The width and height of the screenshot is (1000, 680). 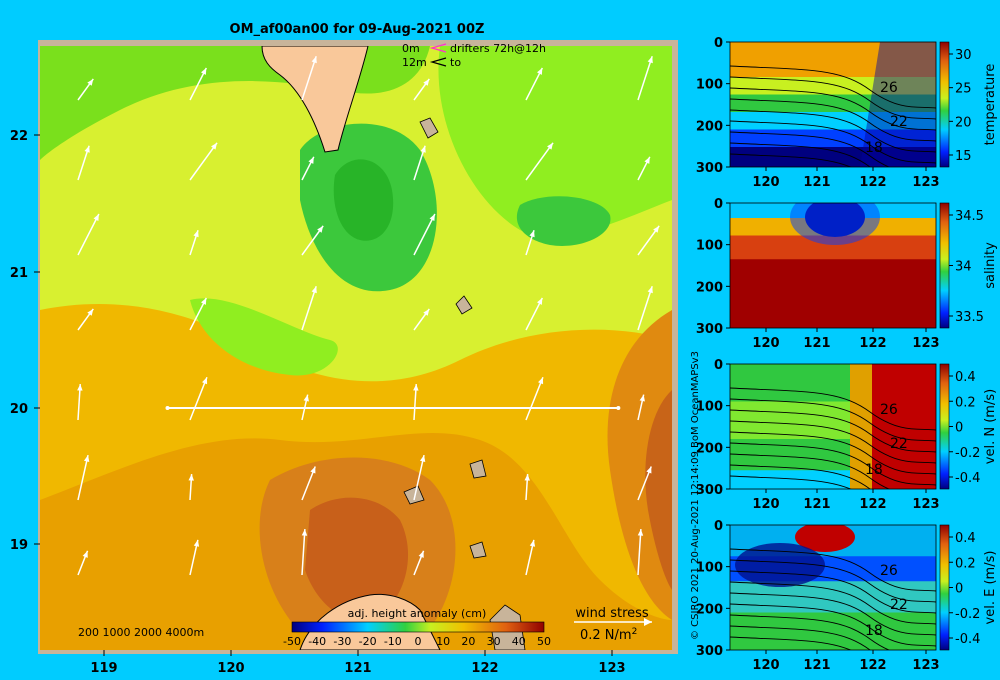 I want to click on section-colorbar-tick: 15, so click(x=963, y=156).